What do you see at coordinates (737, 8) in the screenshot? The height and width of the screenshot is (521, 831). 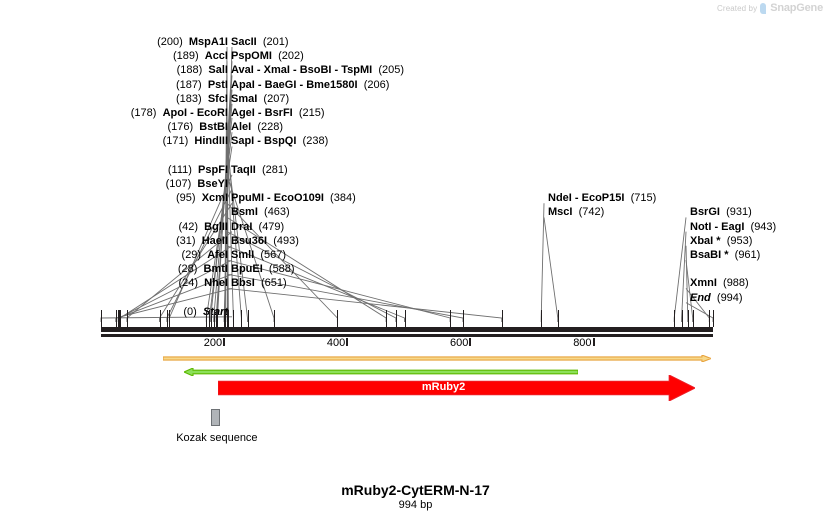 I see `watermark-created-by-text: Created by` at bounding box center [737, 8].